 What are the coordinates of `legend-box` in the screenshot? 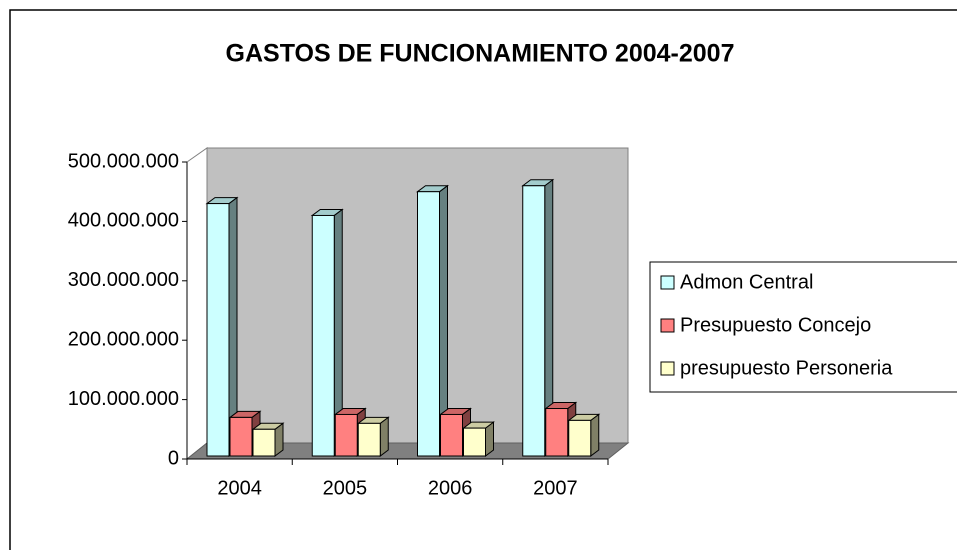 It's located at (803, 327).